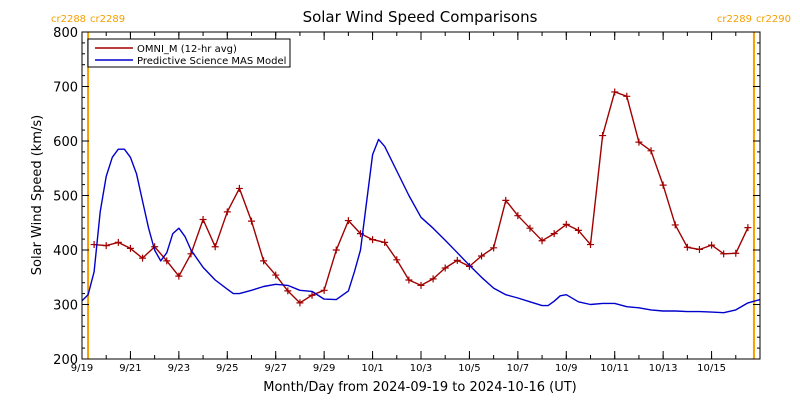 This screenshot has height=400, width=800. I want to click on y-tick-label: 500, so click(65, 197).